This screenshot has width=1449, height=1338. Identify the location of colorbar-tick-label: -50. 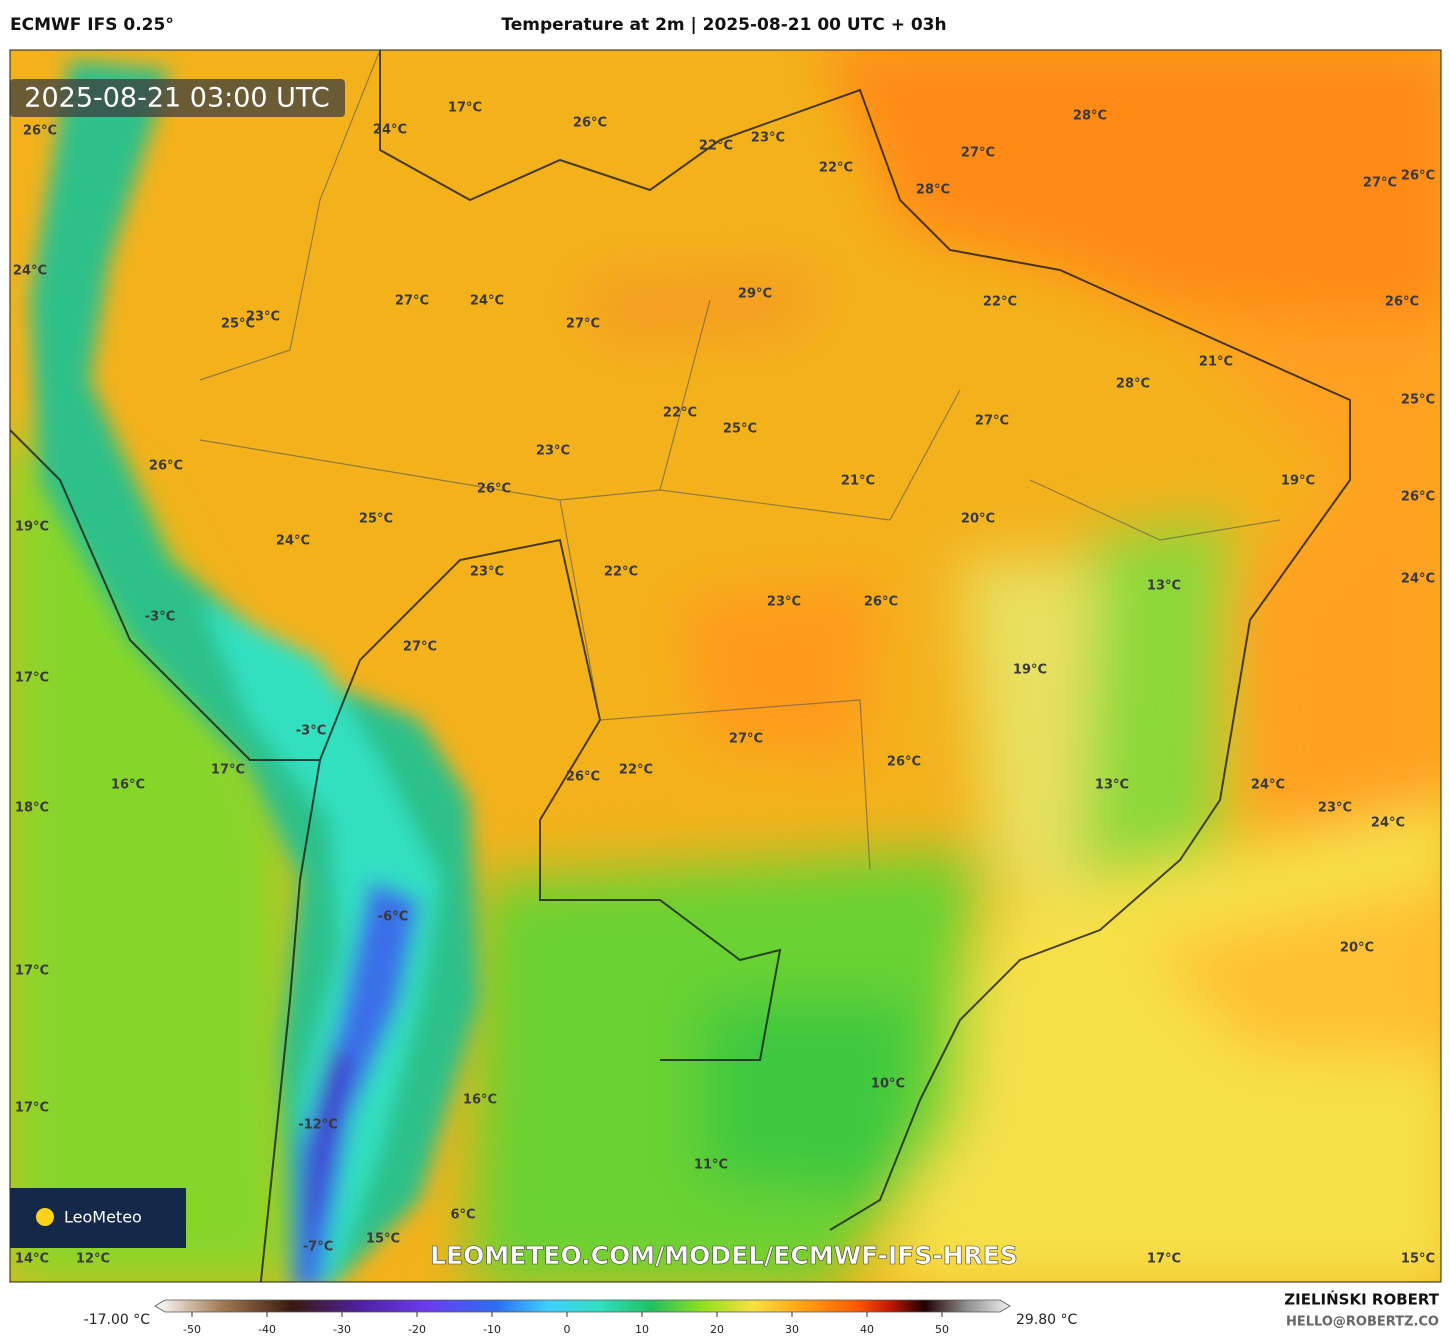
(192, 1329).